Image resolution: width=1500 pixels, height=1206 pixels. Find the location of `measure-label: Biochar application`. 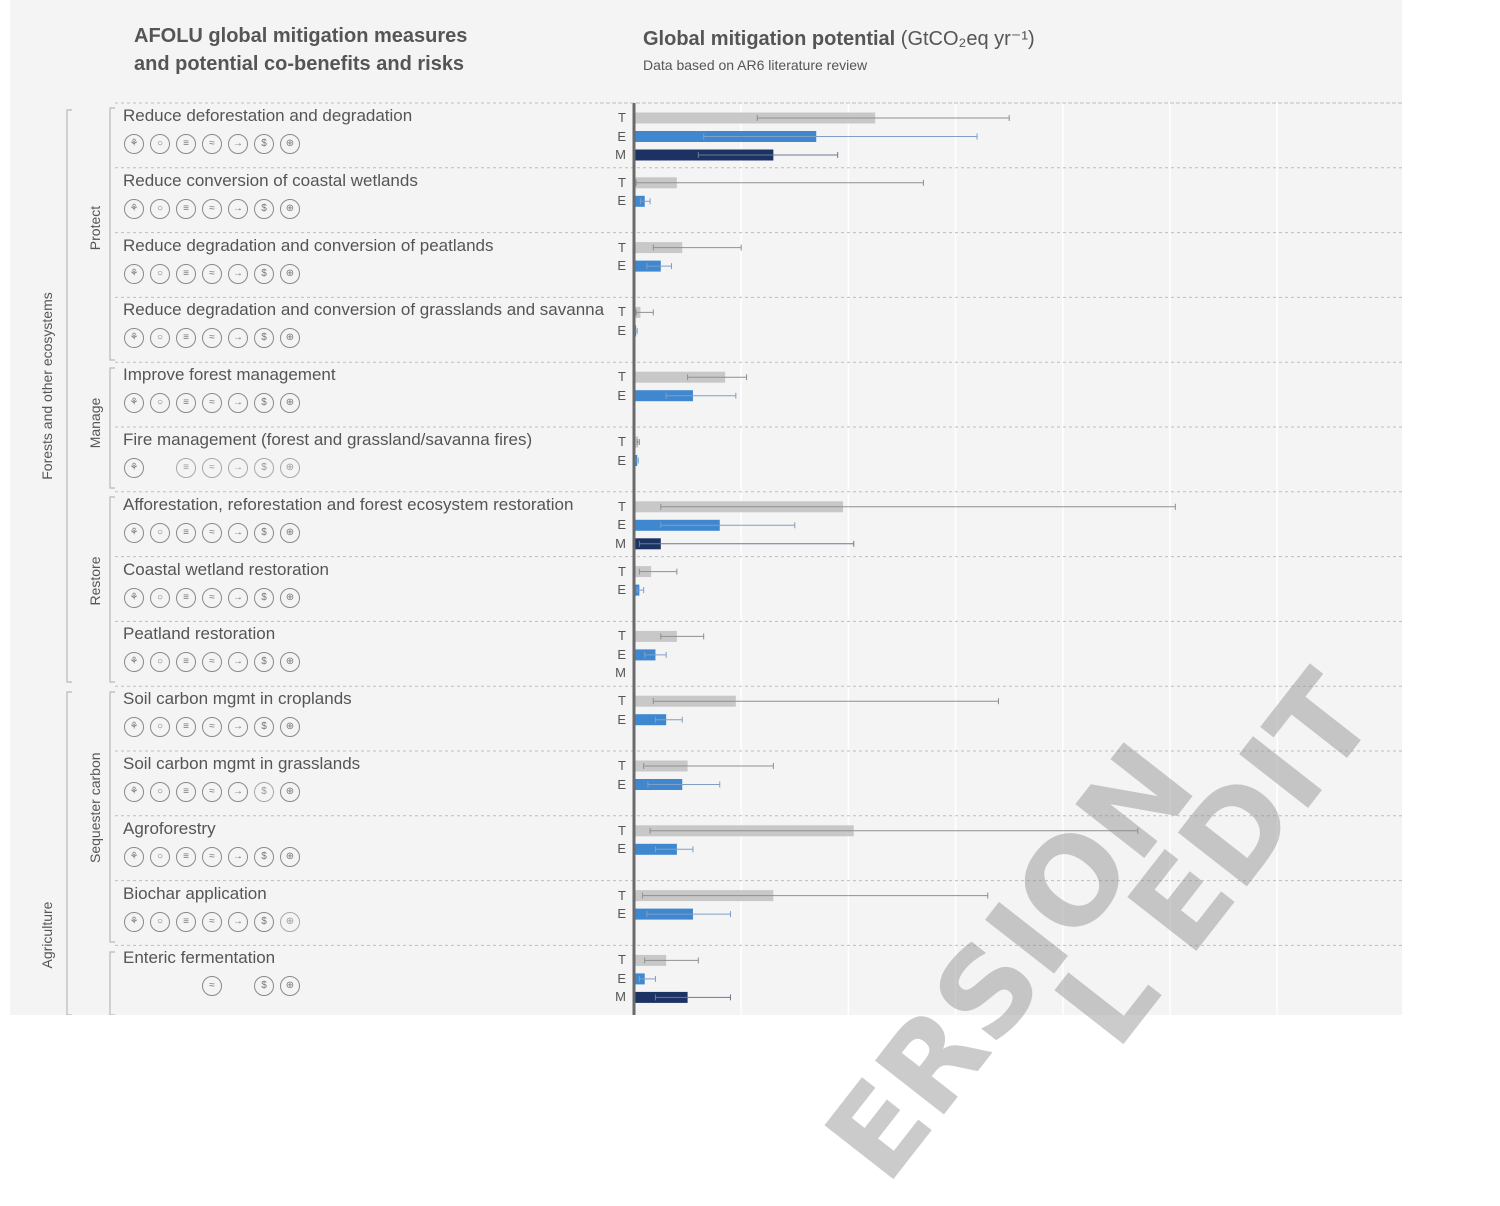

measure-label: Biochar application is located at coordinates (195, 893).